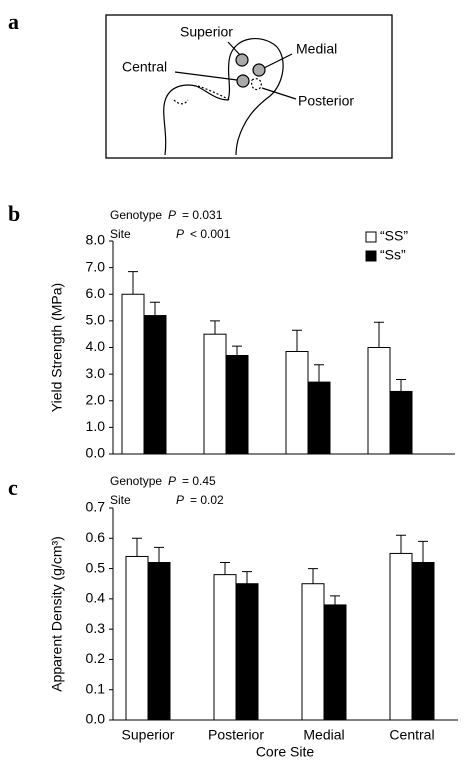  I want to click on site-label: Superior, so click(206, 32).